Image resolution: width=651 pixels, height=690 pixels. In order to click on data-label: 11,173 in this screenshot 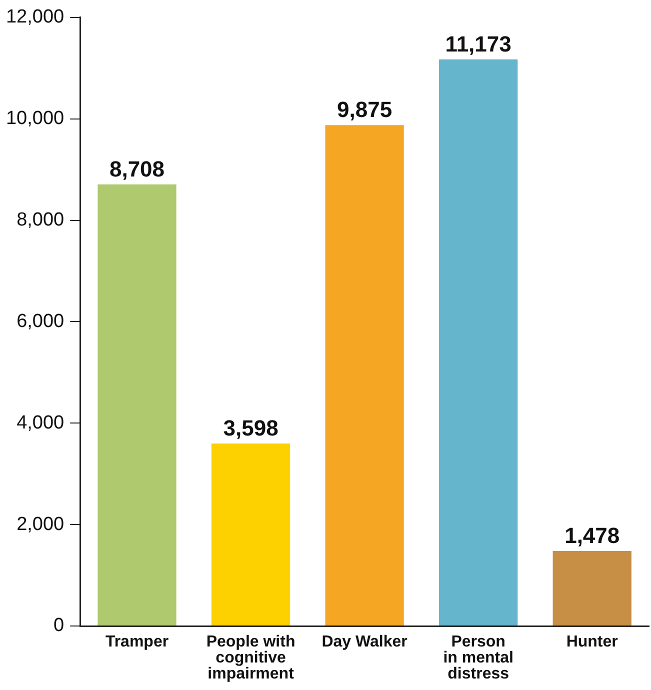, I will do `click(478, 43)`.